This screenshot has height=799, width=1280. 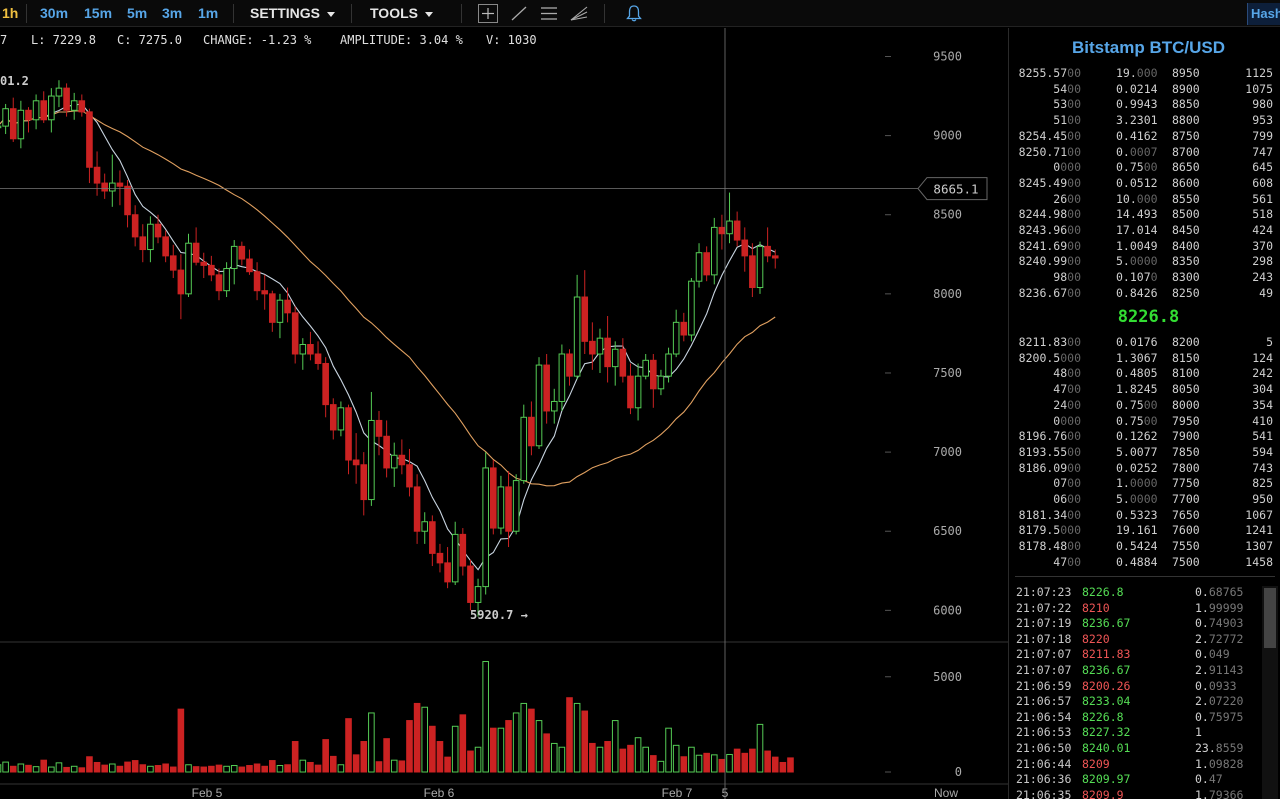 What do you see at coordinates (1140, 702) in the screenshot?
I see `trade-row: 21:06:57 8233.04 2.07220` at bounding box center [1140, 702].